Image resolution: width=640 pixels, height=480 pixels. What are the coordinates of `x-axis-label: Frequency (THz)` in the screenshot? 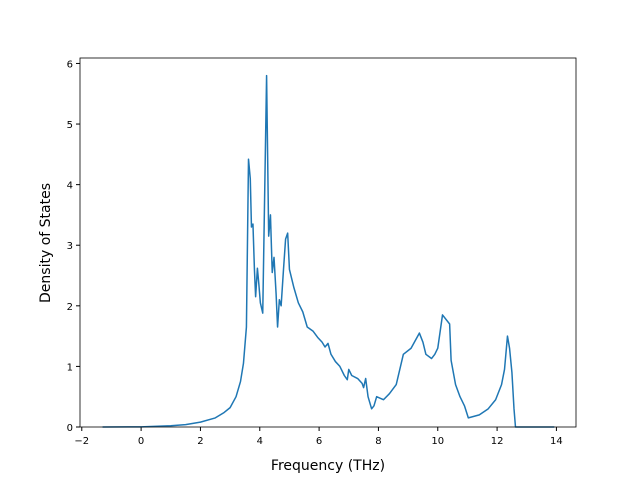 It's located at (328, 466).